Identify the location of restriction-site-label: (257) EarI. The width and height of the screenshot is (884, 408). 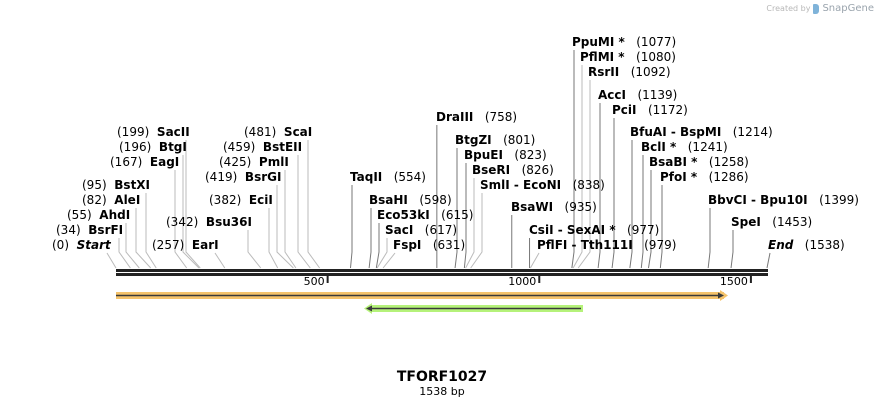
(185, 245).